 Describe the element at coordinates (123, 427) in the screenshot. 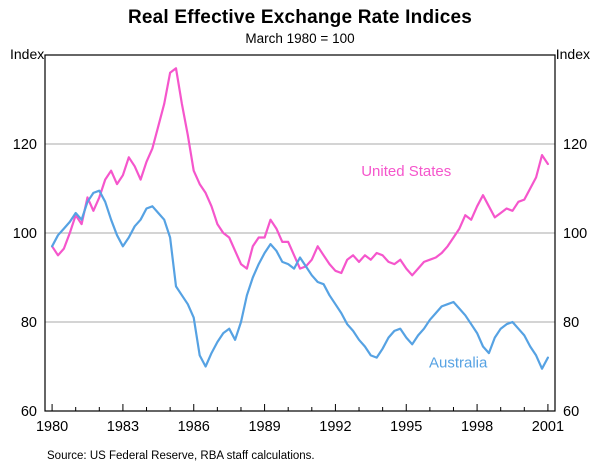

I see `x-tick-label: 1983` at that location.